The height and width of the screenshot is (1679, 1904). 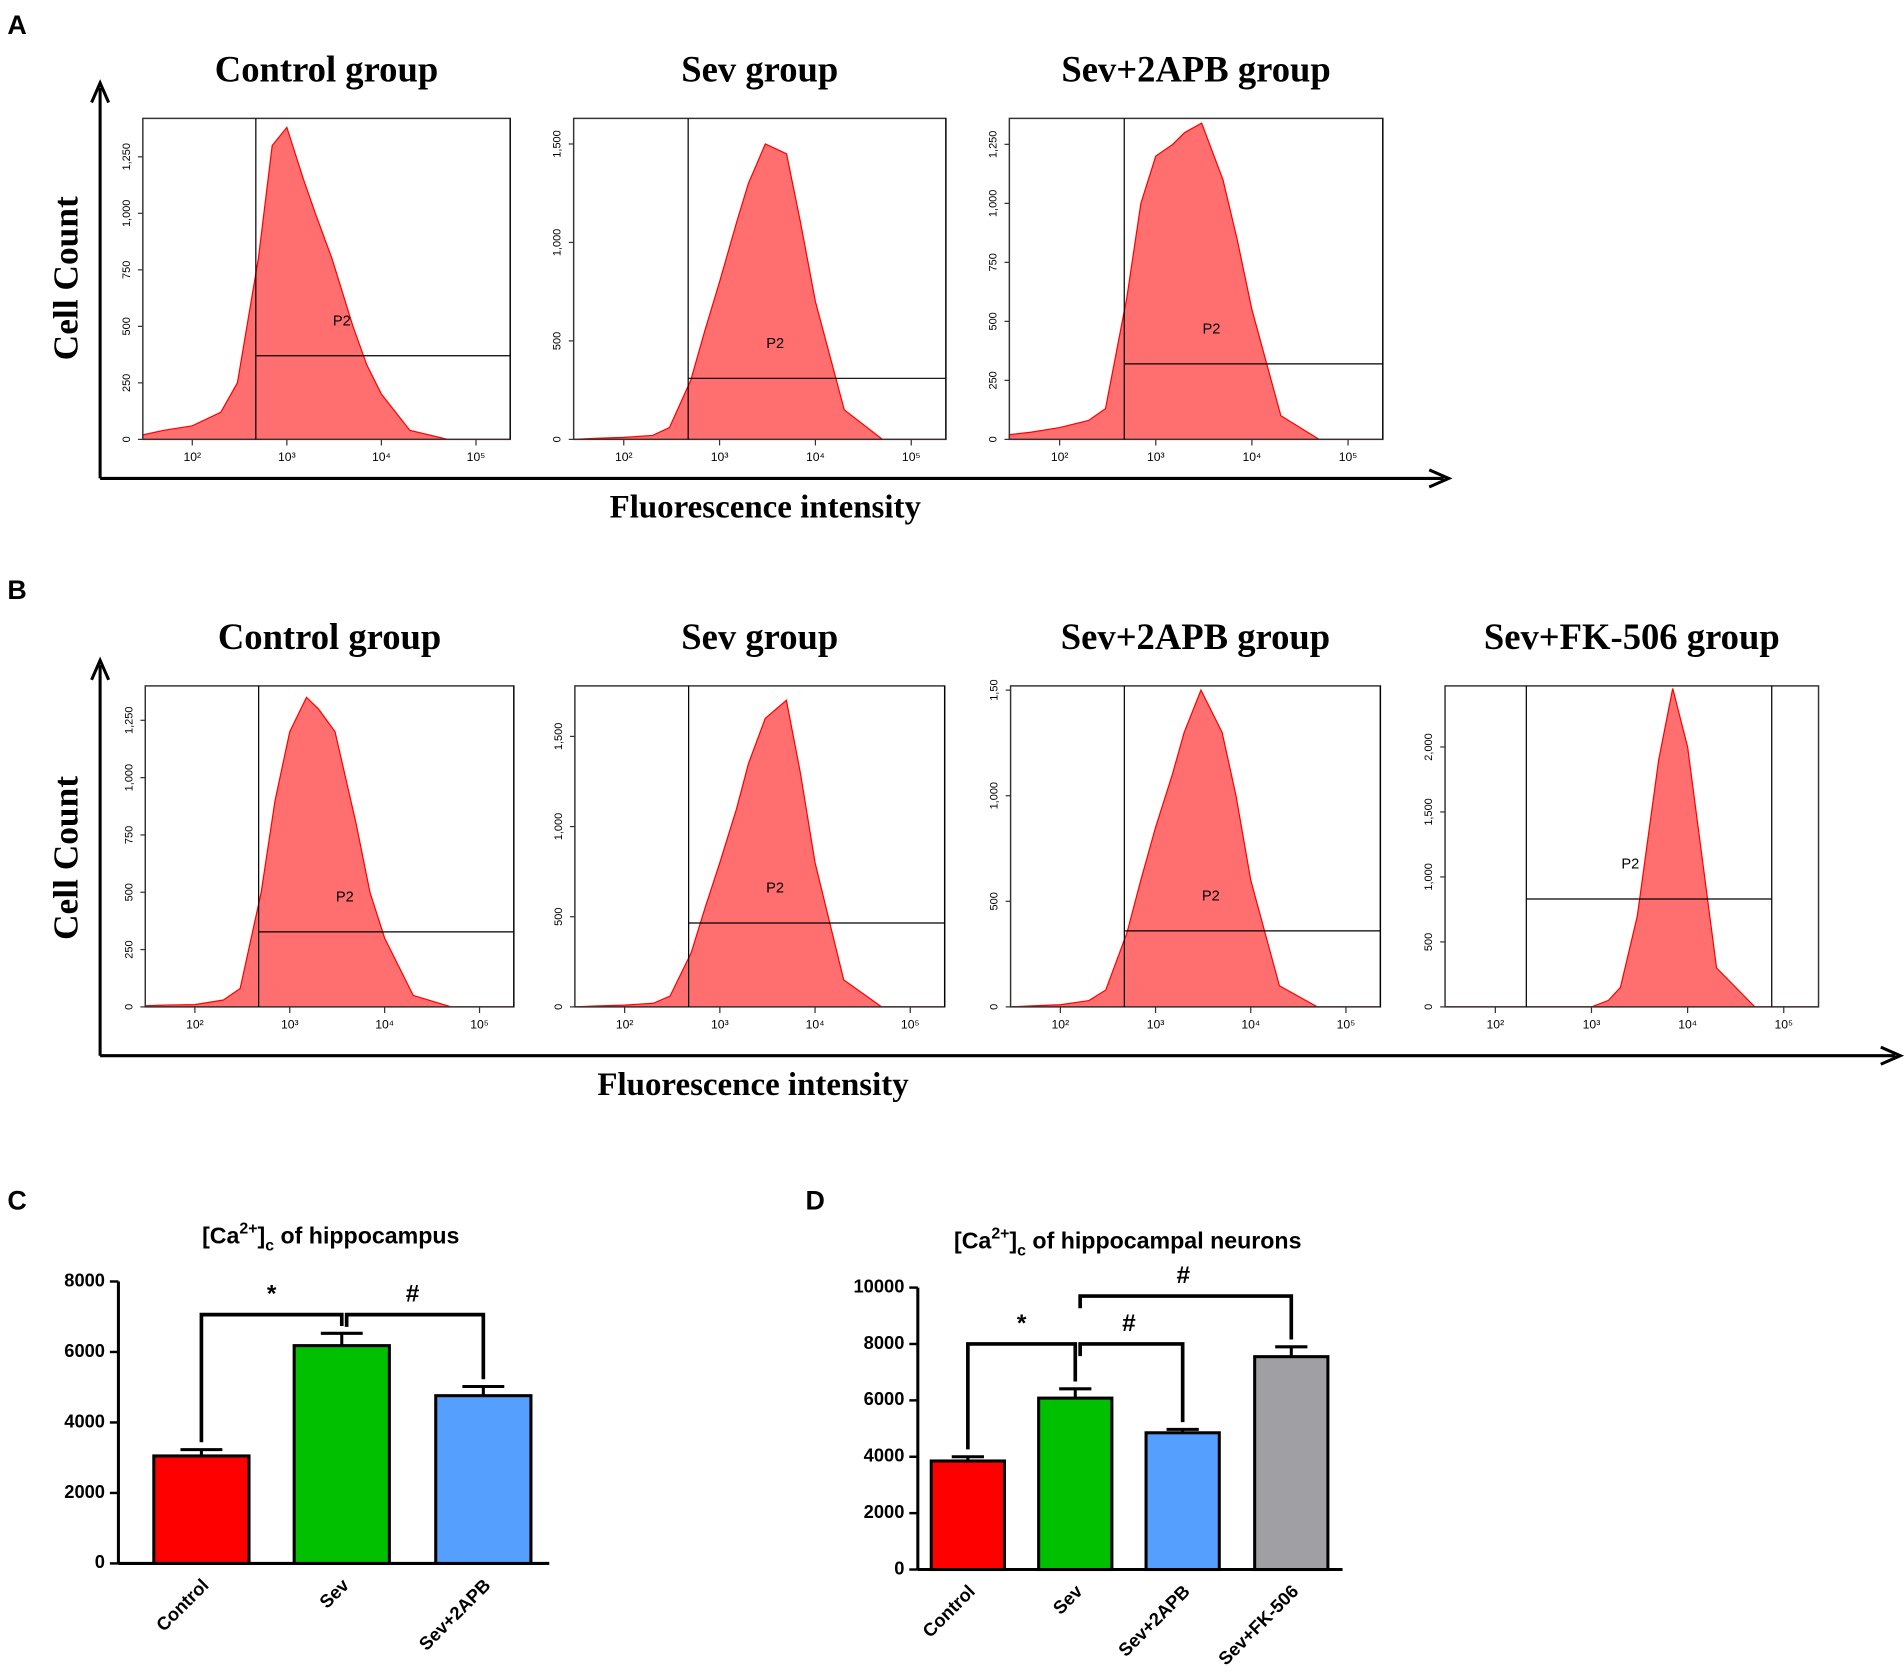 I want to click on y-tick-label: 2,000, so click(x=1429, y=746).